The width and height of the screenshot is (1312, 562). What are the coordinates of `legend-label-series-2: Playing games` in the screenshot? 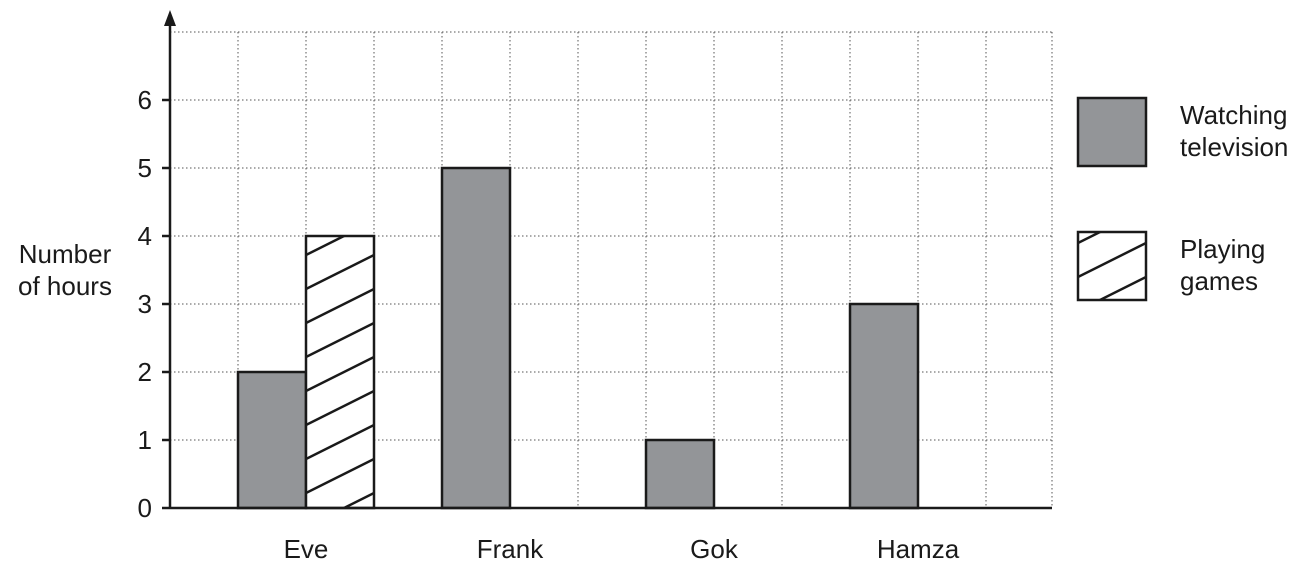 It's located at (1222, 265).